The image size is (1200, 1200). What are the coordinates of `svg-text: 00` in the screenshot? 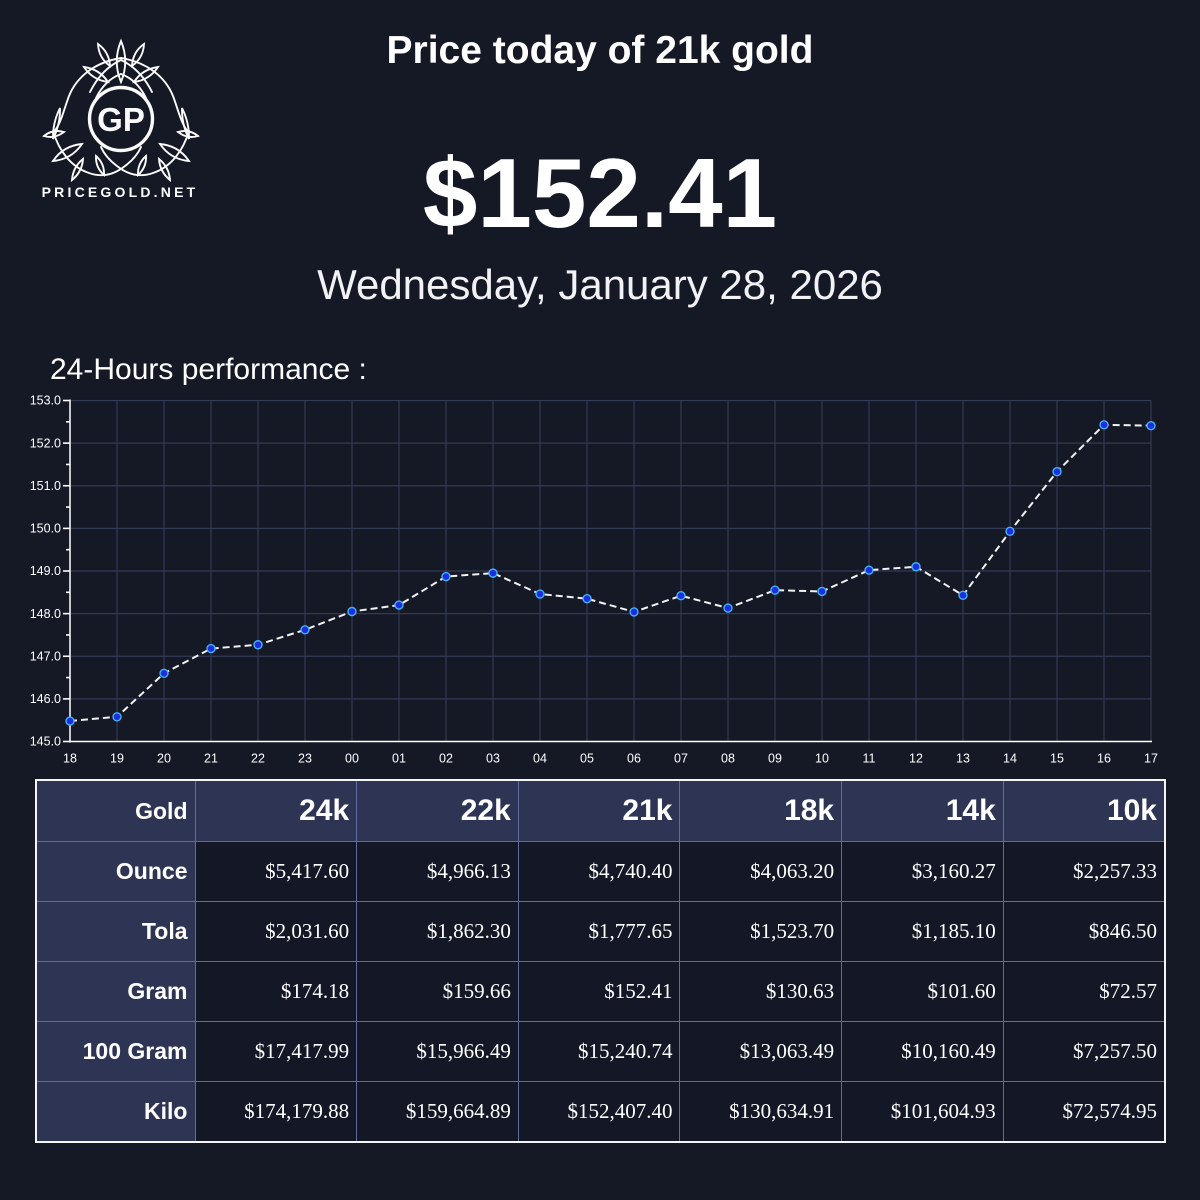 It's located at (352, 759).